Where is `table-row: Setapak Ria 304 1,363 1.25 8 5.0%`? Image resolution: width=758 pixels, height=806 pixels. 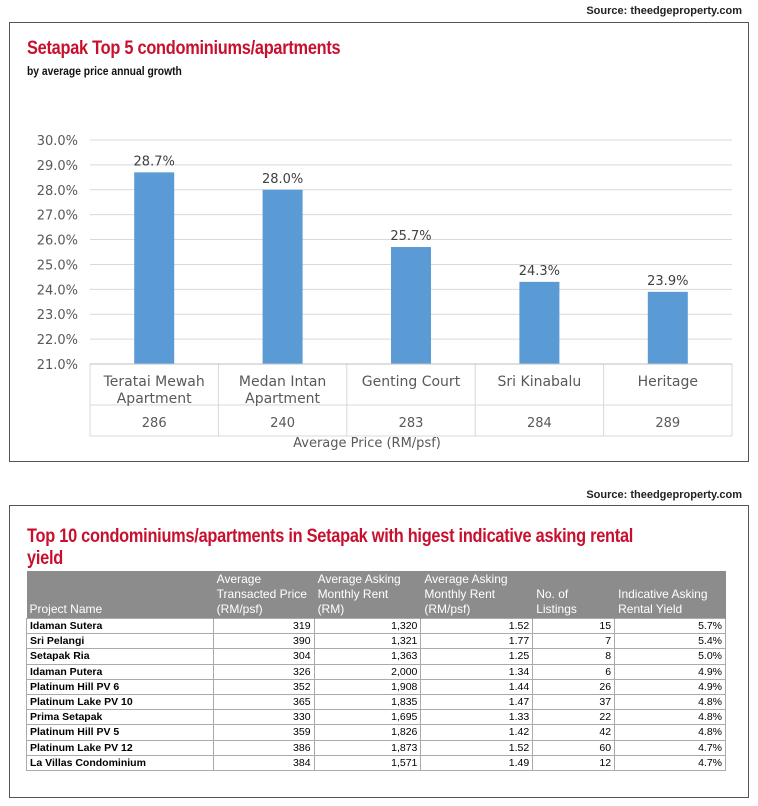 table-row: Setapak Ria 304 1,363 1.25 8 5.0% is located at coordinates (376, 656).